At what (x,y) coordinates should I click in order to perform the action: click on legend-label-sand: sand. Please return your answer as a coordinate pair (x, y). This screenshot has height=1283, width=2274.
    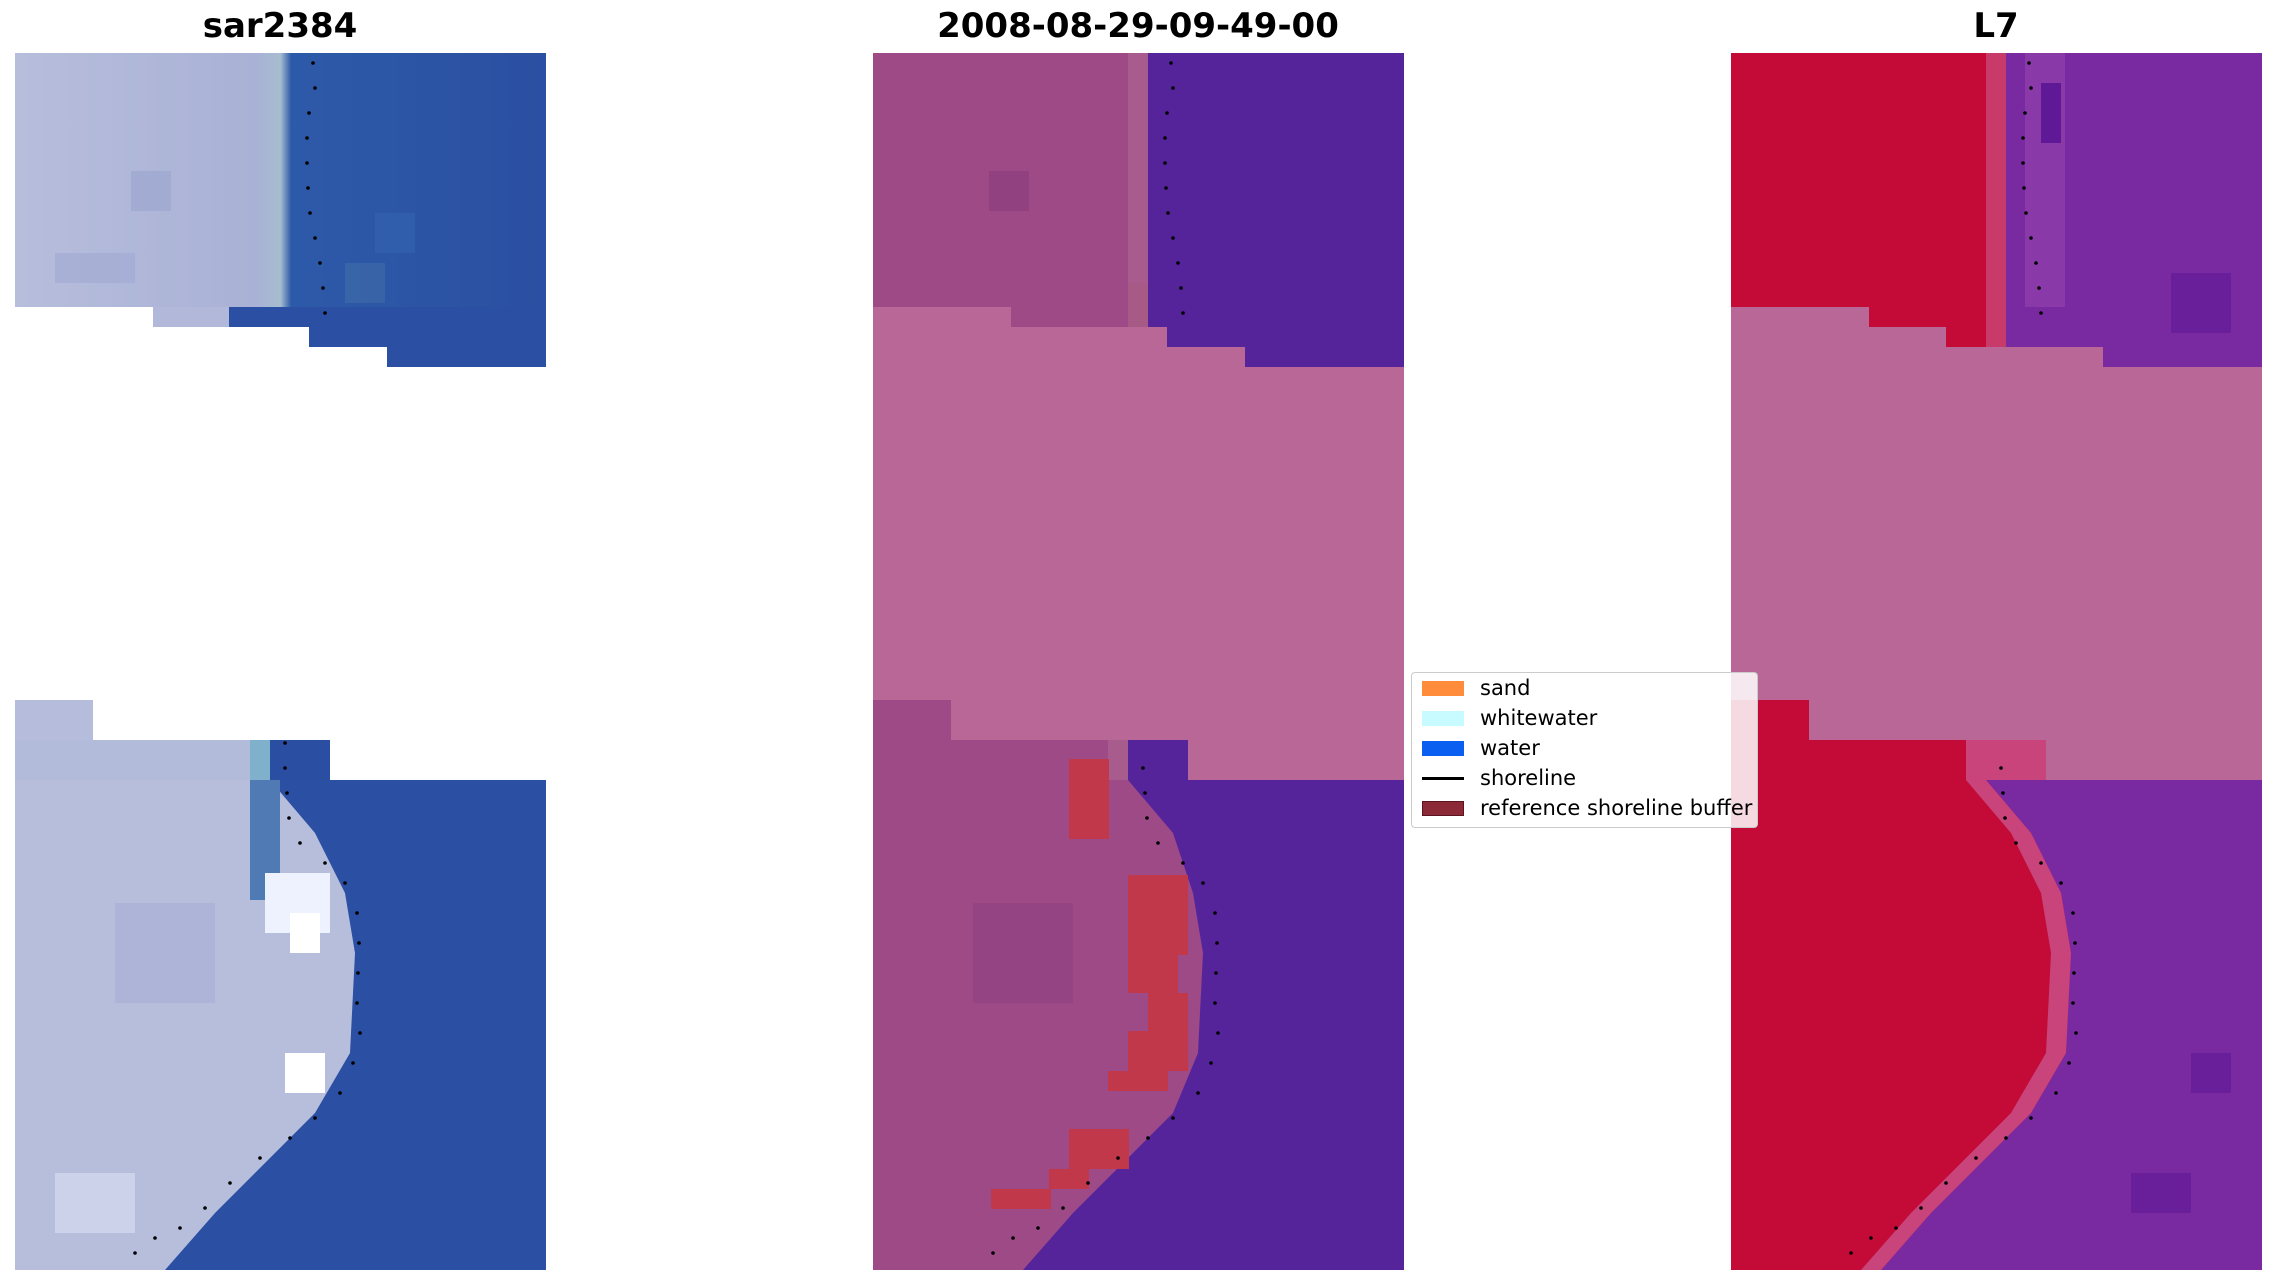
    Looking at the image, I should click on (1505, 688).